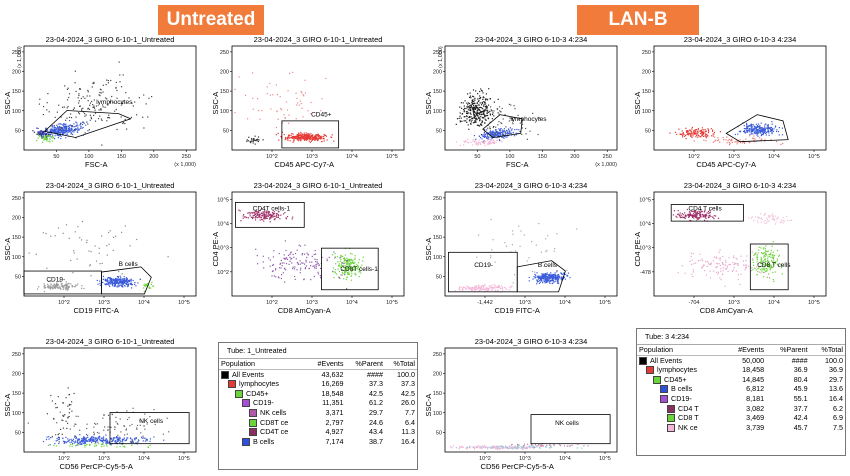 The image size is (850, 476). I want to click on gate-cd8-t-cells, so click(769, 267).